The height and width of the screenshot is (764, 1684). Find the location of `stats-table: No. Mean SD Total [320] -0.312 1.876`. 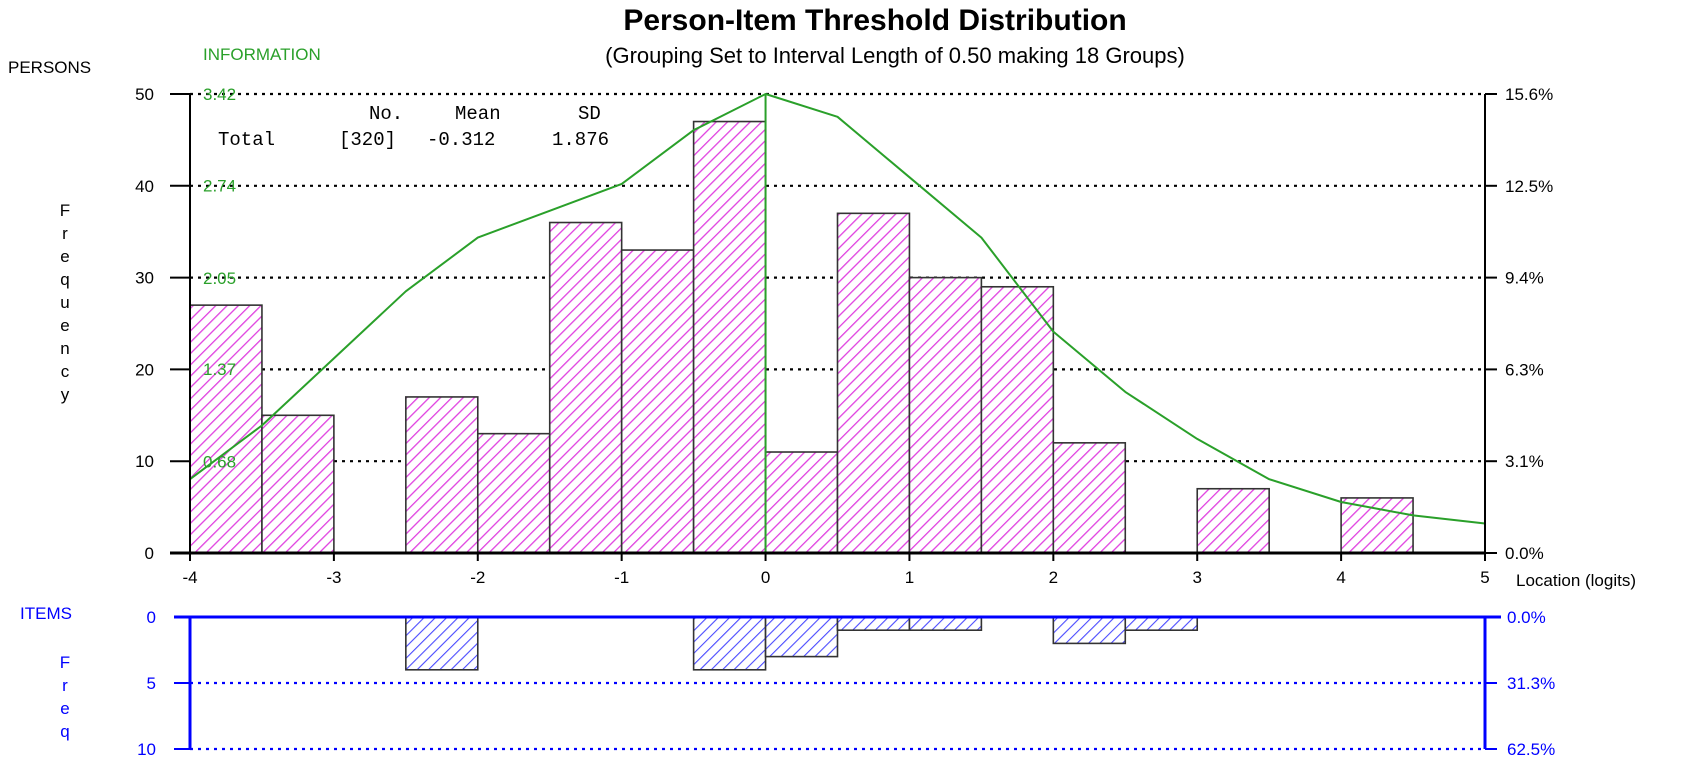

stats-table: No. Mean SD Total [320] -0.312 1.876 is located at coordinates (413, 127).